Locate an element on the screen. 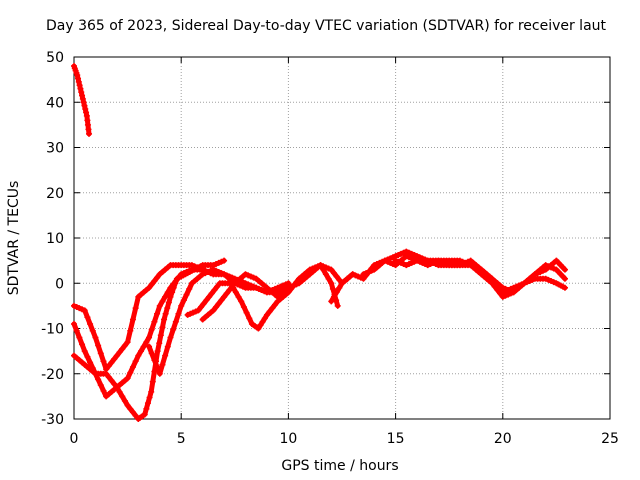 The width and height of the screenshot is (640, 480). y-tick-label: 10 is located at coordinates (55, 239).